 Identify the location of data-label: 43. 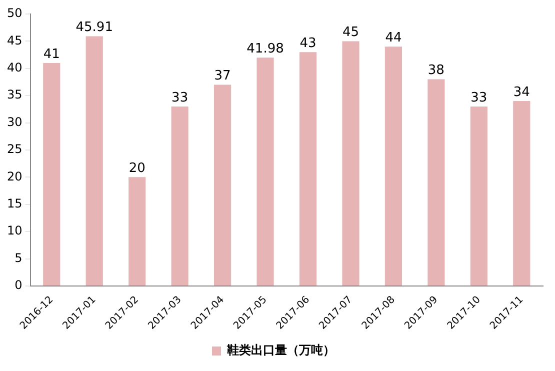
(308, 43).